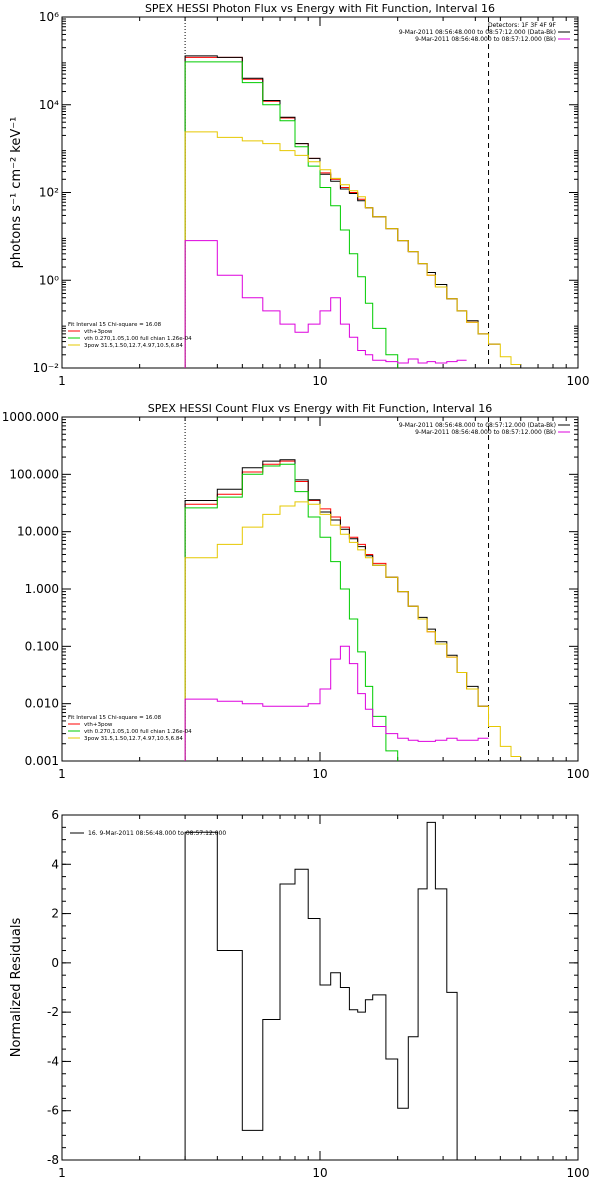  What do you see at coordinates (42, 704) in the screenshot?
I see `y-tick-label: 0.010` at bounding box center [42, 704].